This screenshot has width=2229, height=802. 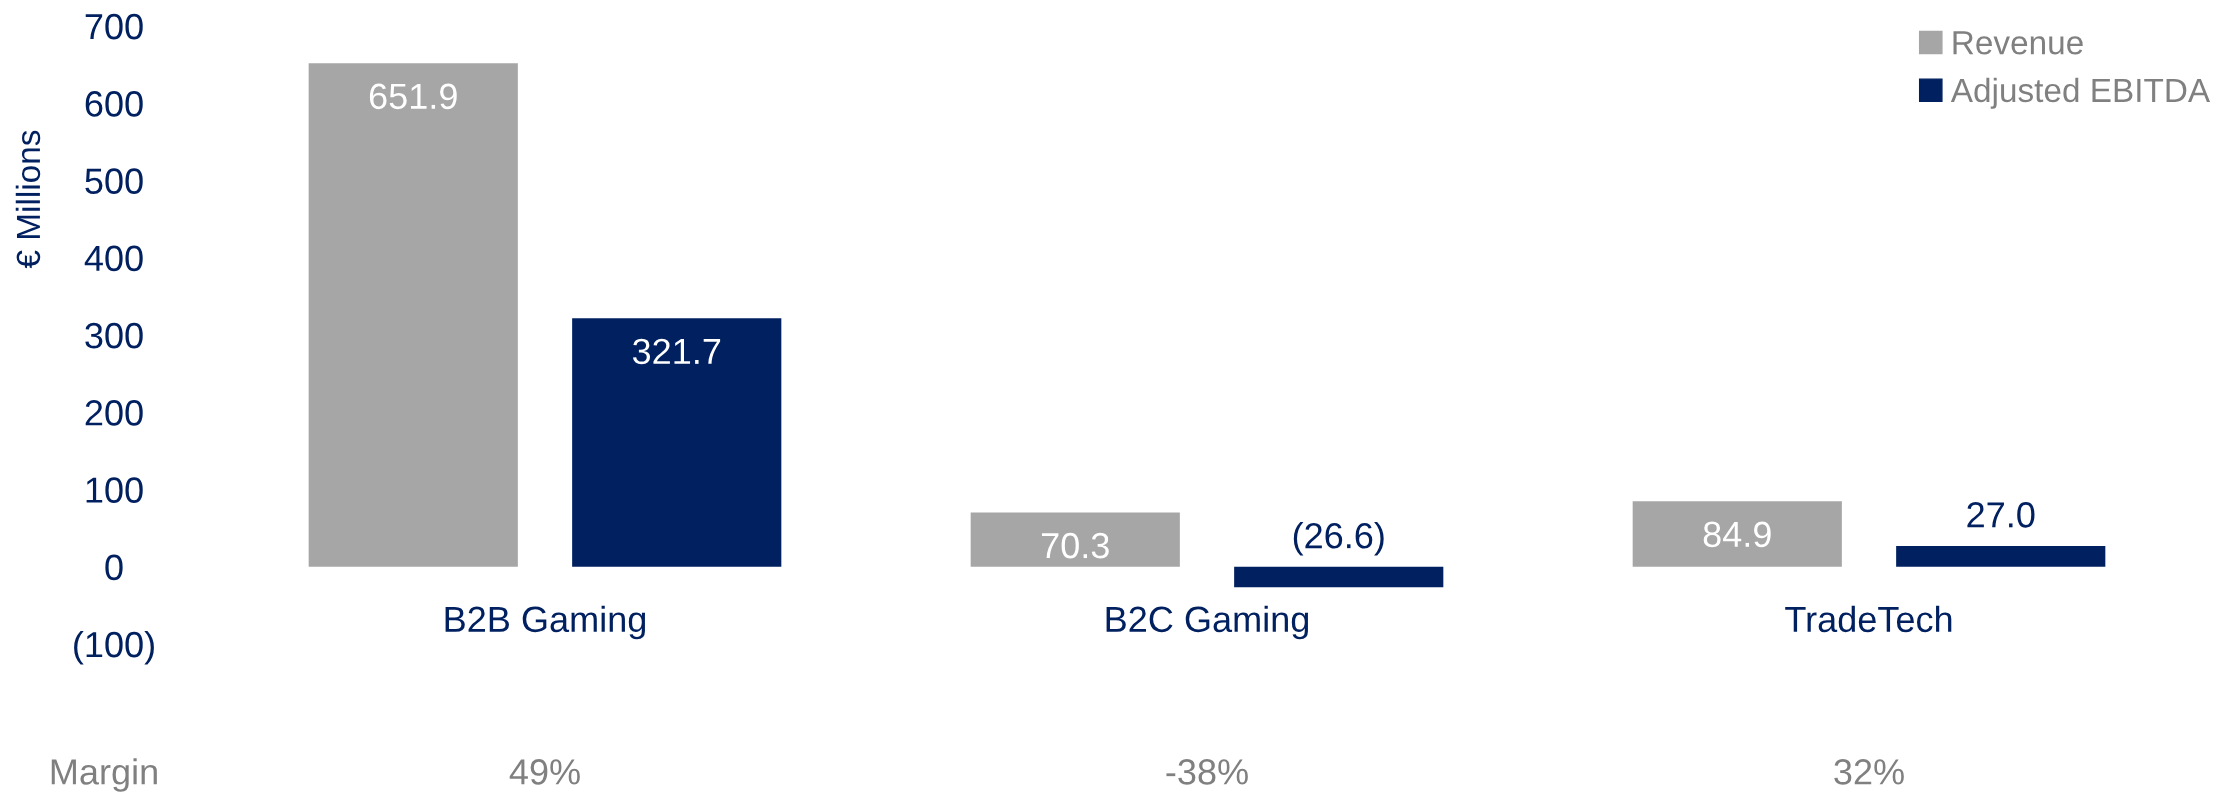 What do you see at coordinates (1207, 772) in the screenshot?
I see `text: -38%` at bounding box center [1207, 772].